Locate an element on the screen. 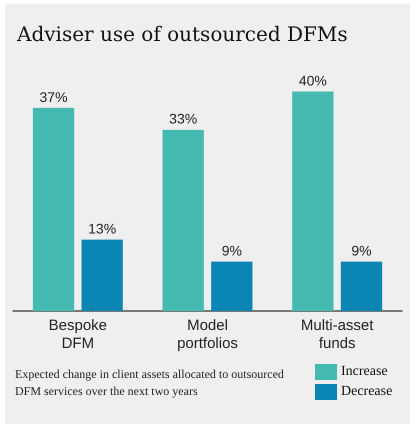  x-tick-label: Bespoke DFM is located at coordinates (78, 334).